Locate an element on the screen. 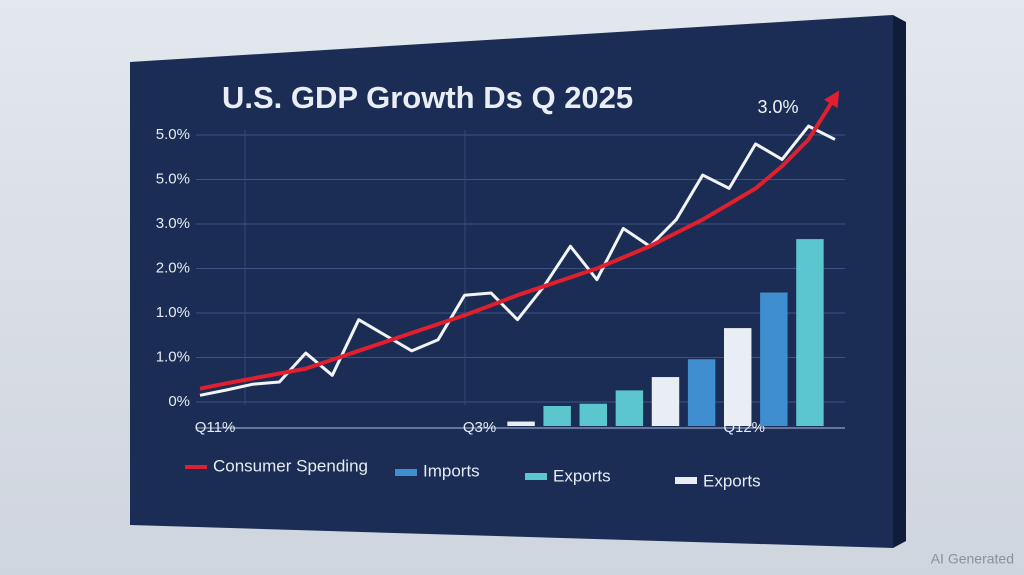  x-tick-label: Q3% is located at coordinates (479, 427).